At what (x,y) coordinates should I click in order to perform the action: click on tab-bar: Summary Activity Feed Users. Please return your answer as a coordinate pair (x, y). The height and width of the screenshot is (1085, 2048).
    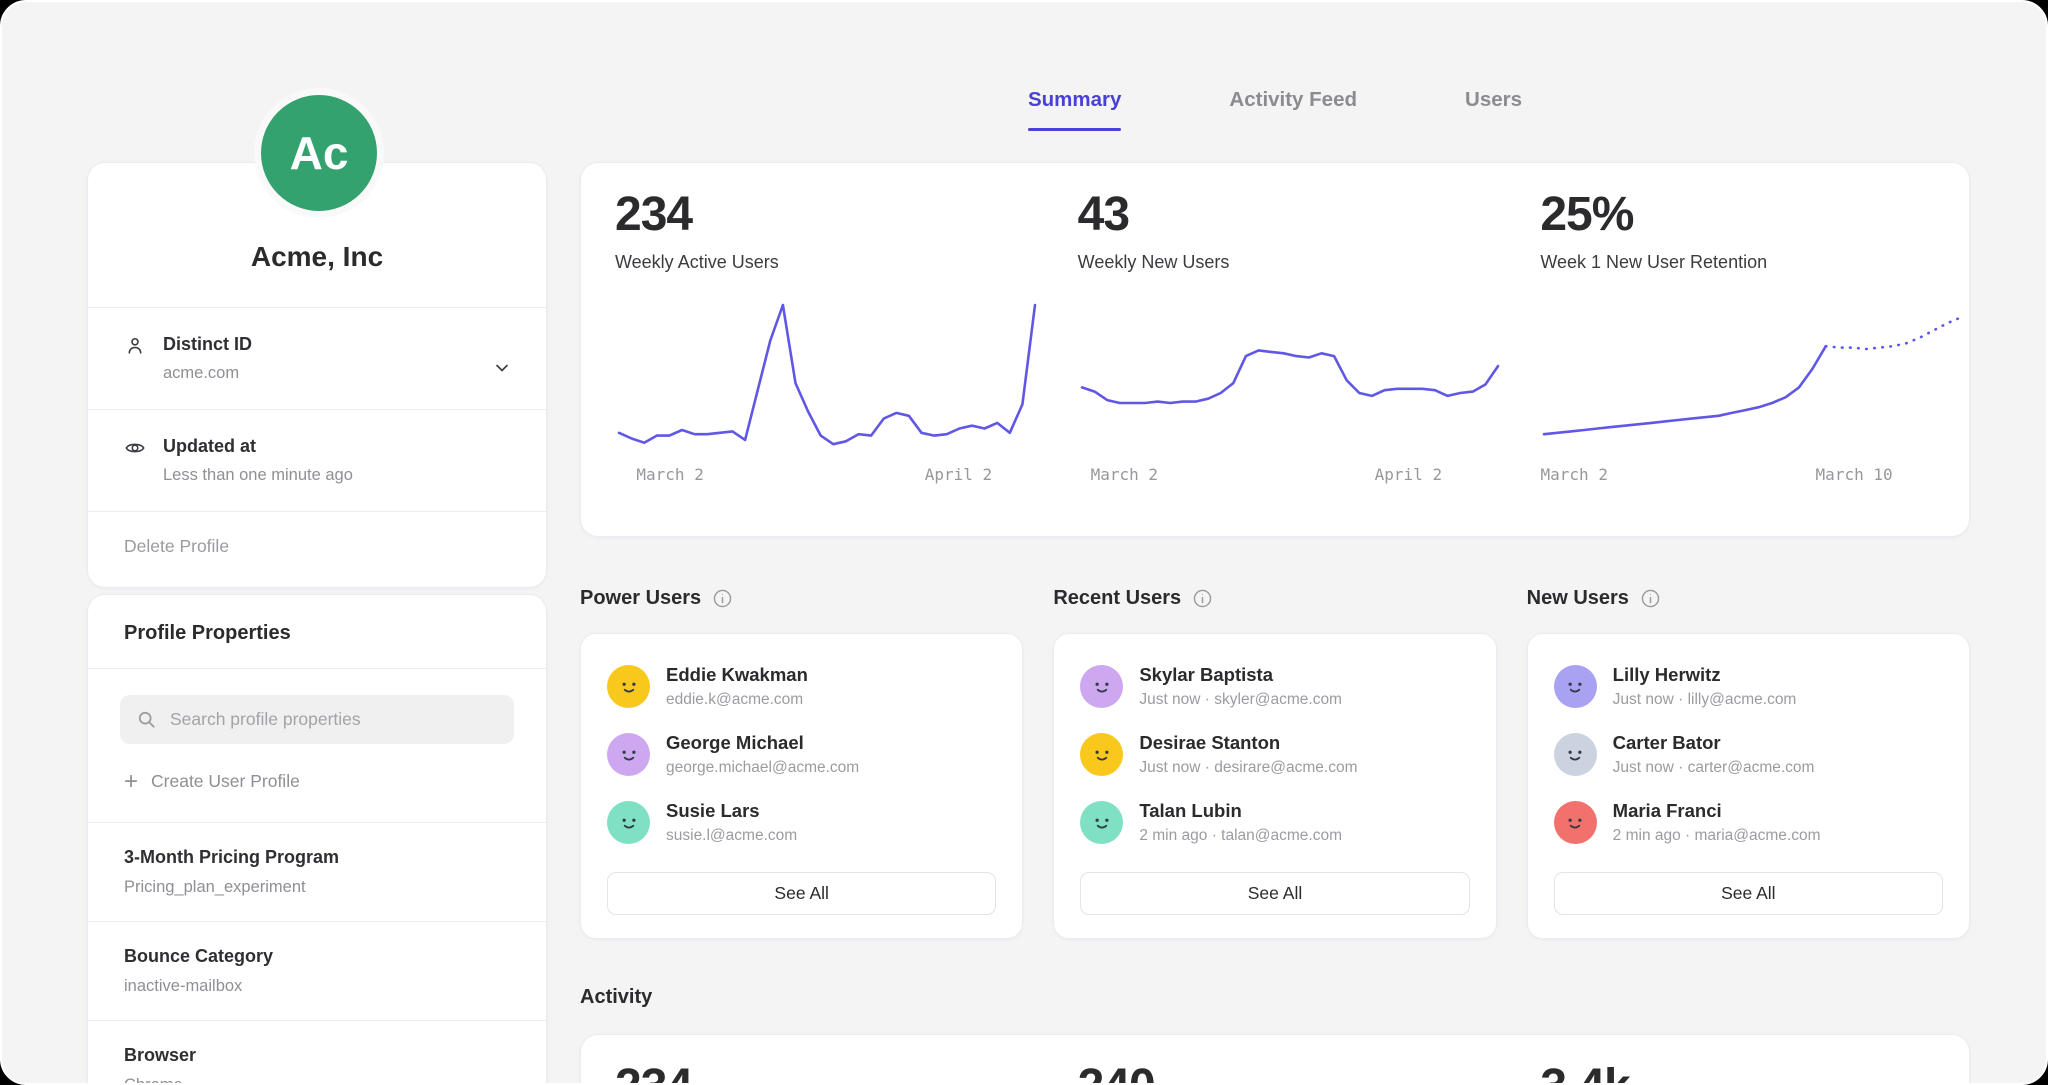
    Looking at the image, I should click on (1275, 109).